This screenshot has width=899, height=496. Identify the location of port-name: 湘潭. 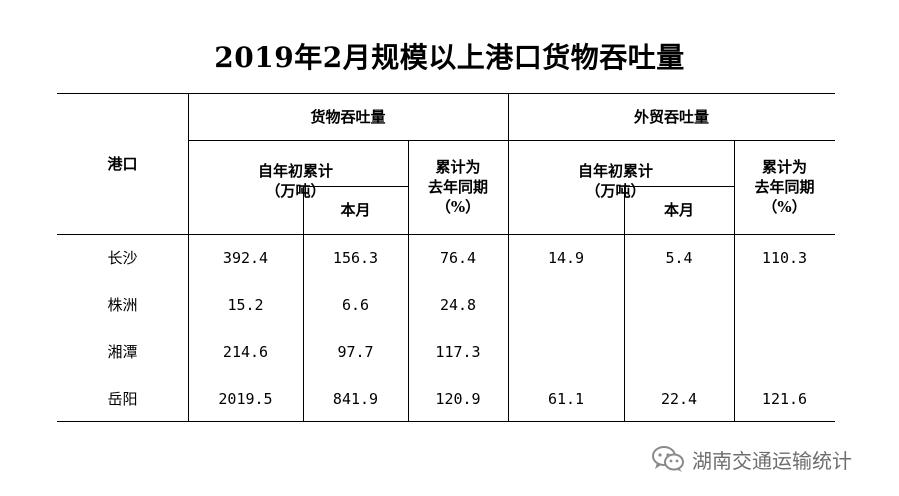
(122, 351).